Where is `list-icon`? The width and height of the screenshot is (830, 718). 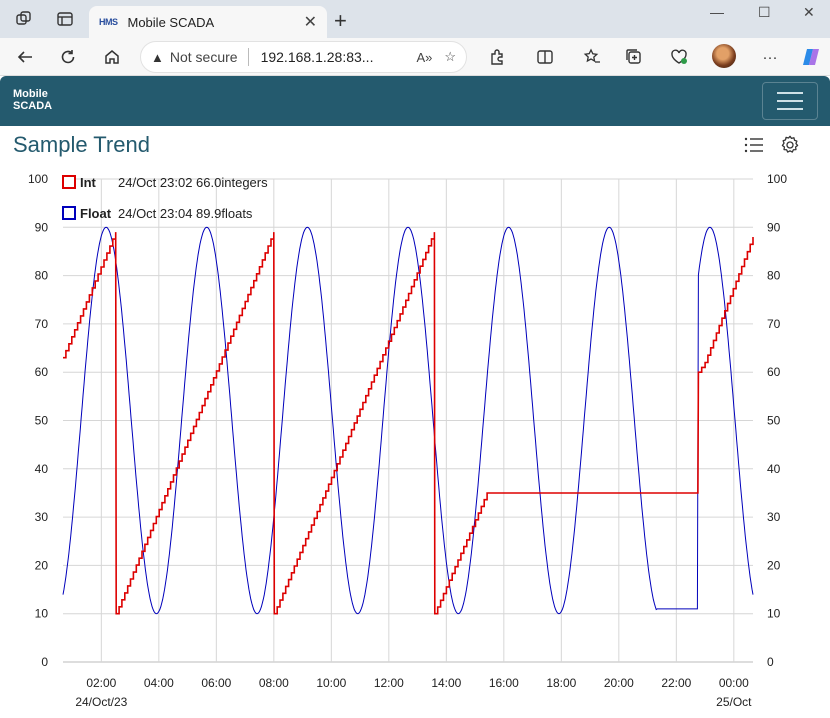 list-icon is located at coordinates (754, 145).